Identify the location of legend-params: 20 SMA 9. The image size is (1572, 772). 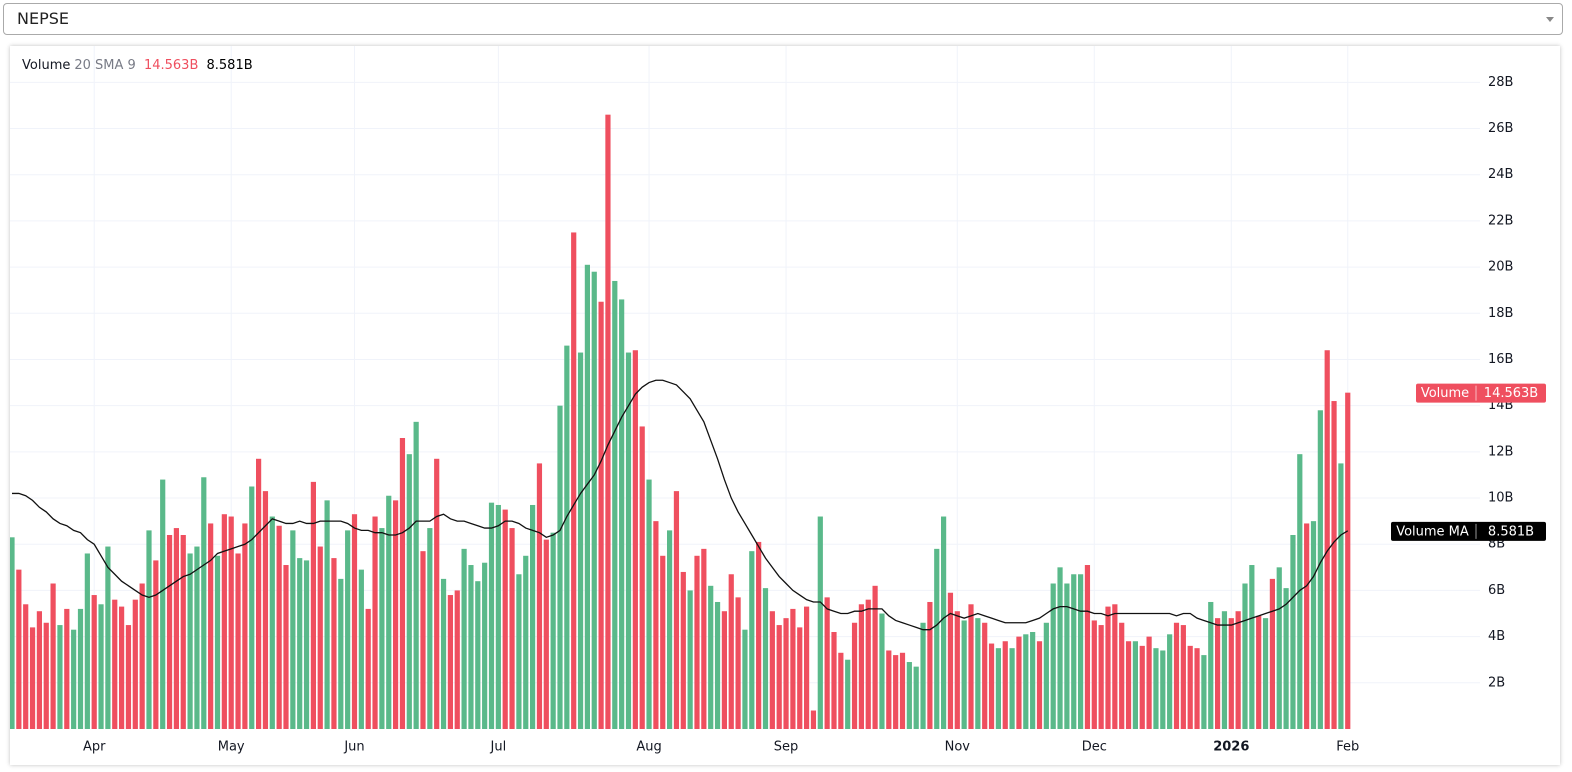
(105, 65).